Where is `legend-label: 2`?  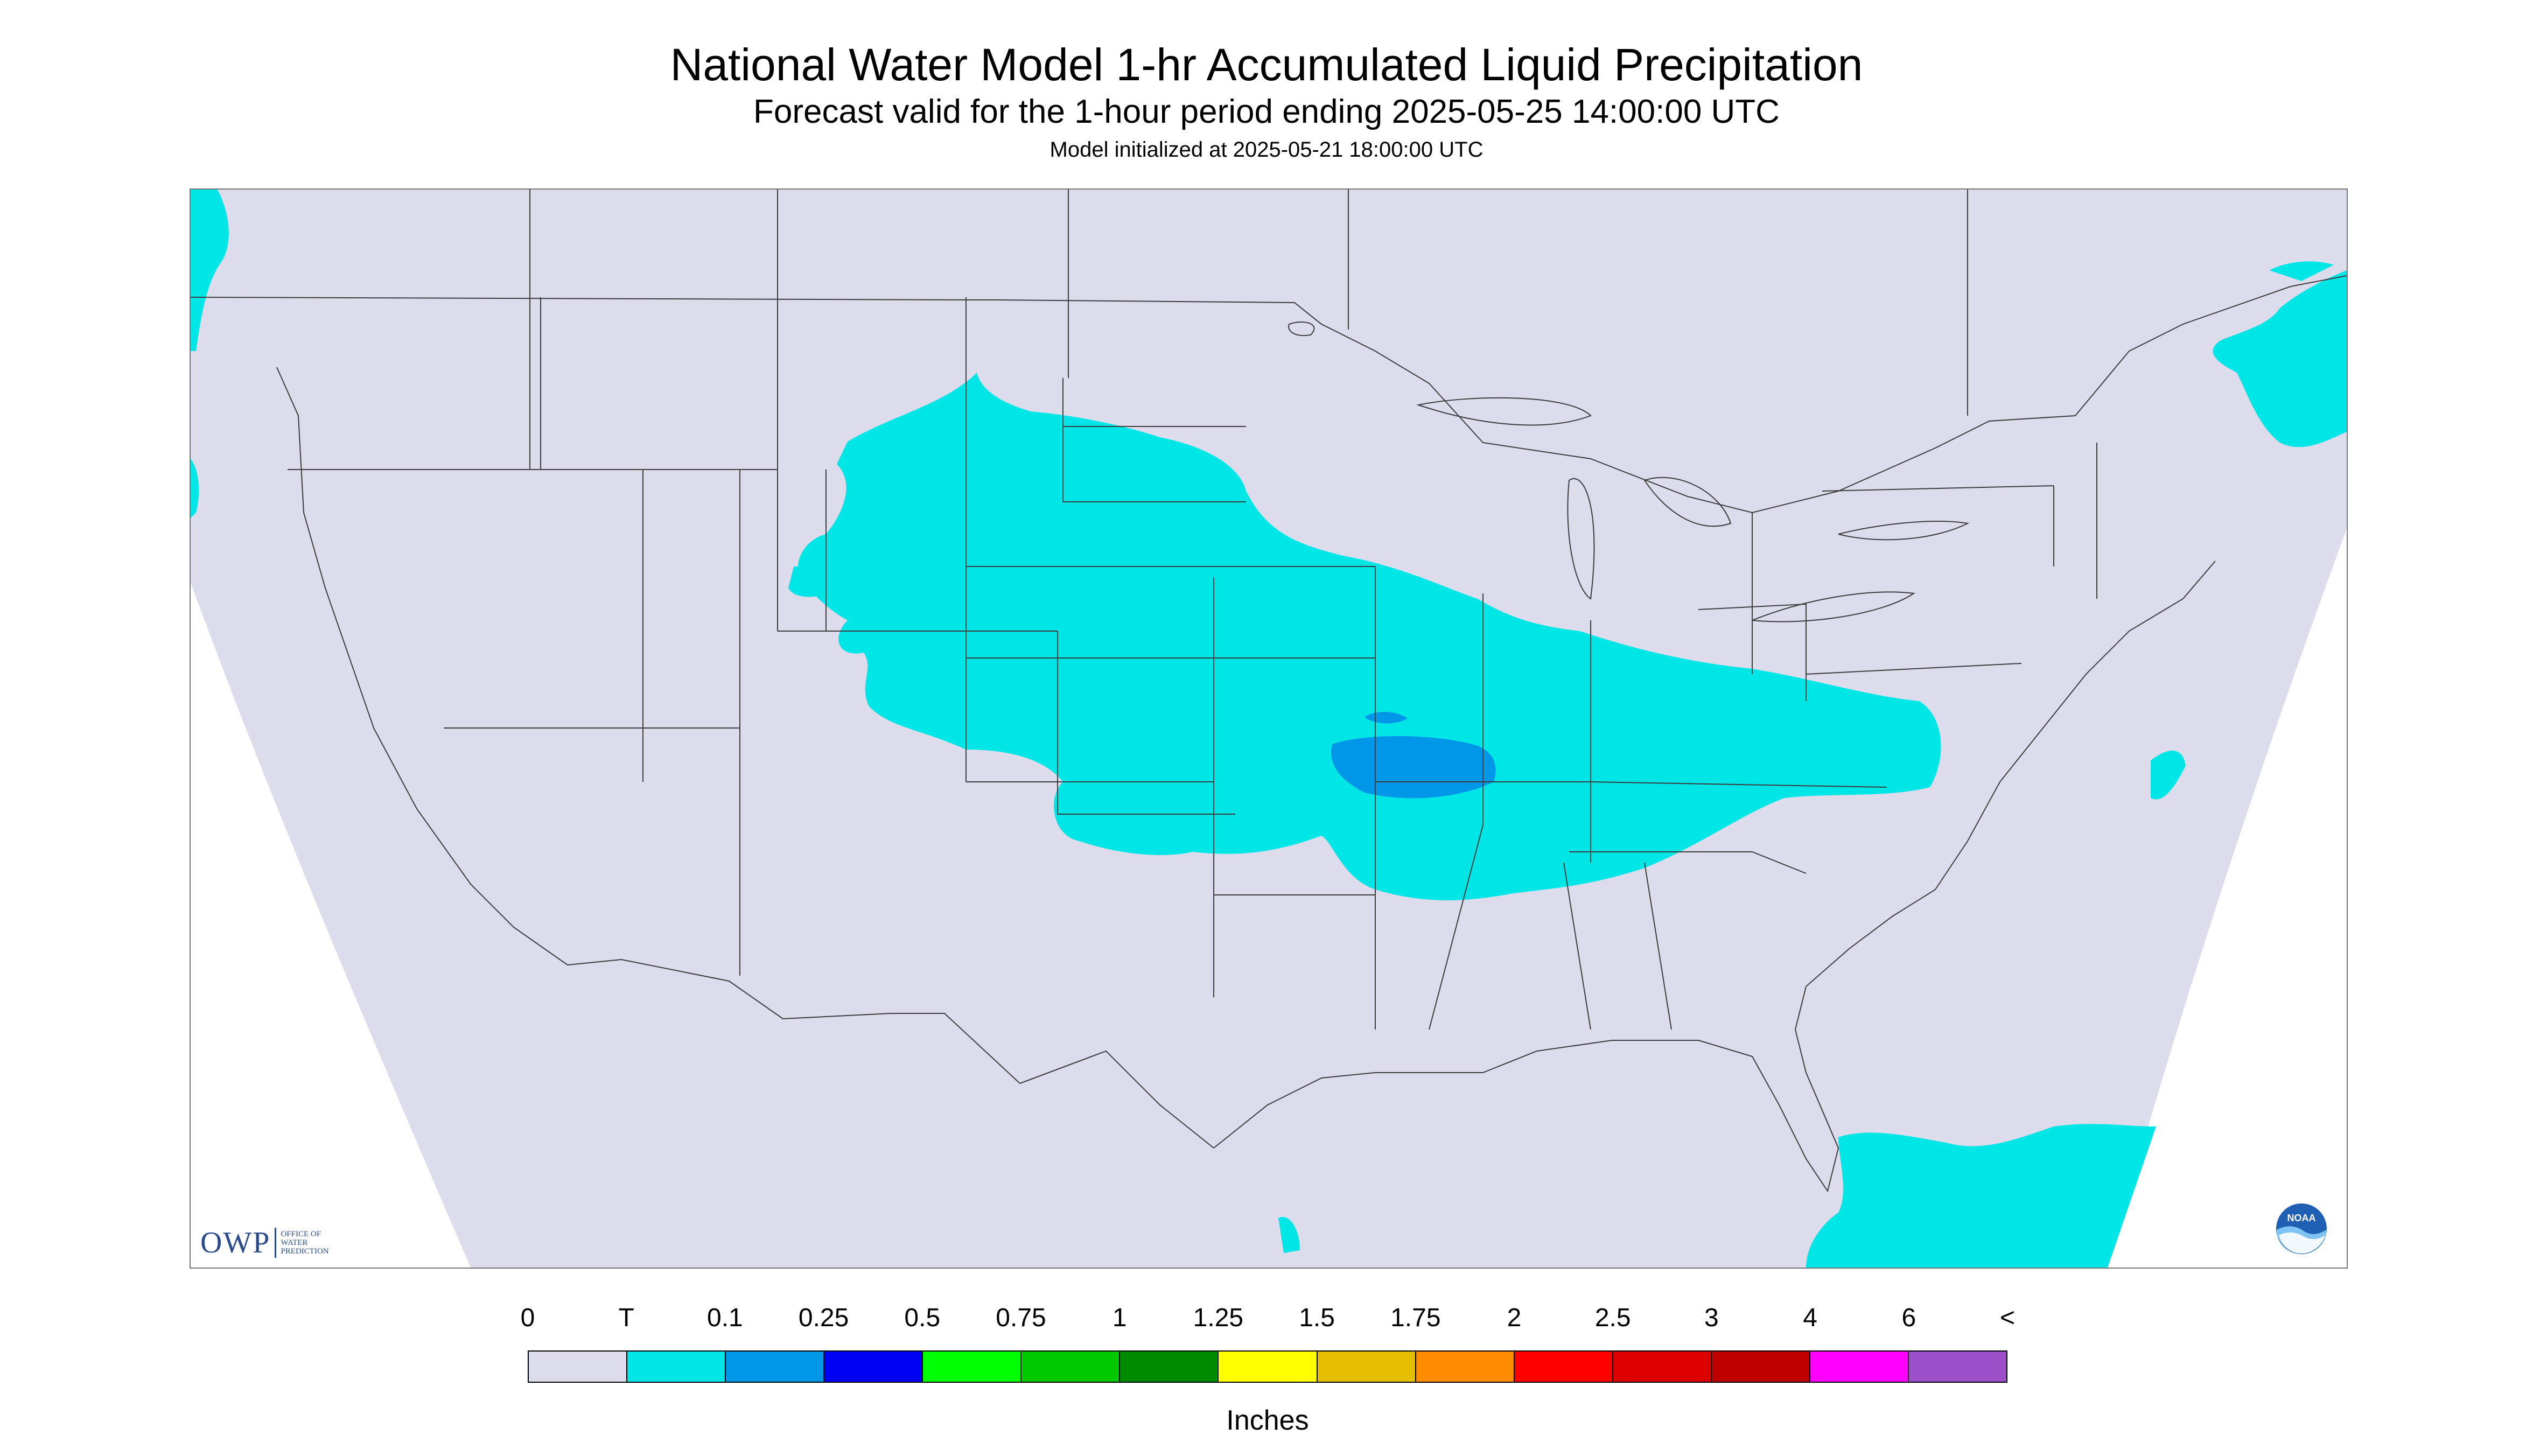
legend-label: 2 is located at coordinates (1515, 1318).